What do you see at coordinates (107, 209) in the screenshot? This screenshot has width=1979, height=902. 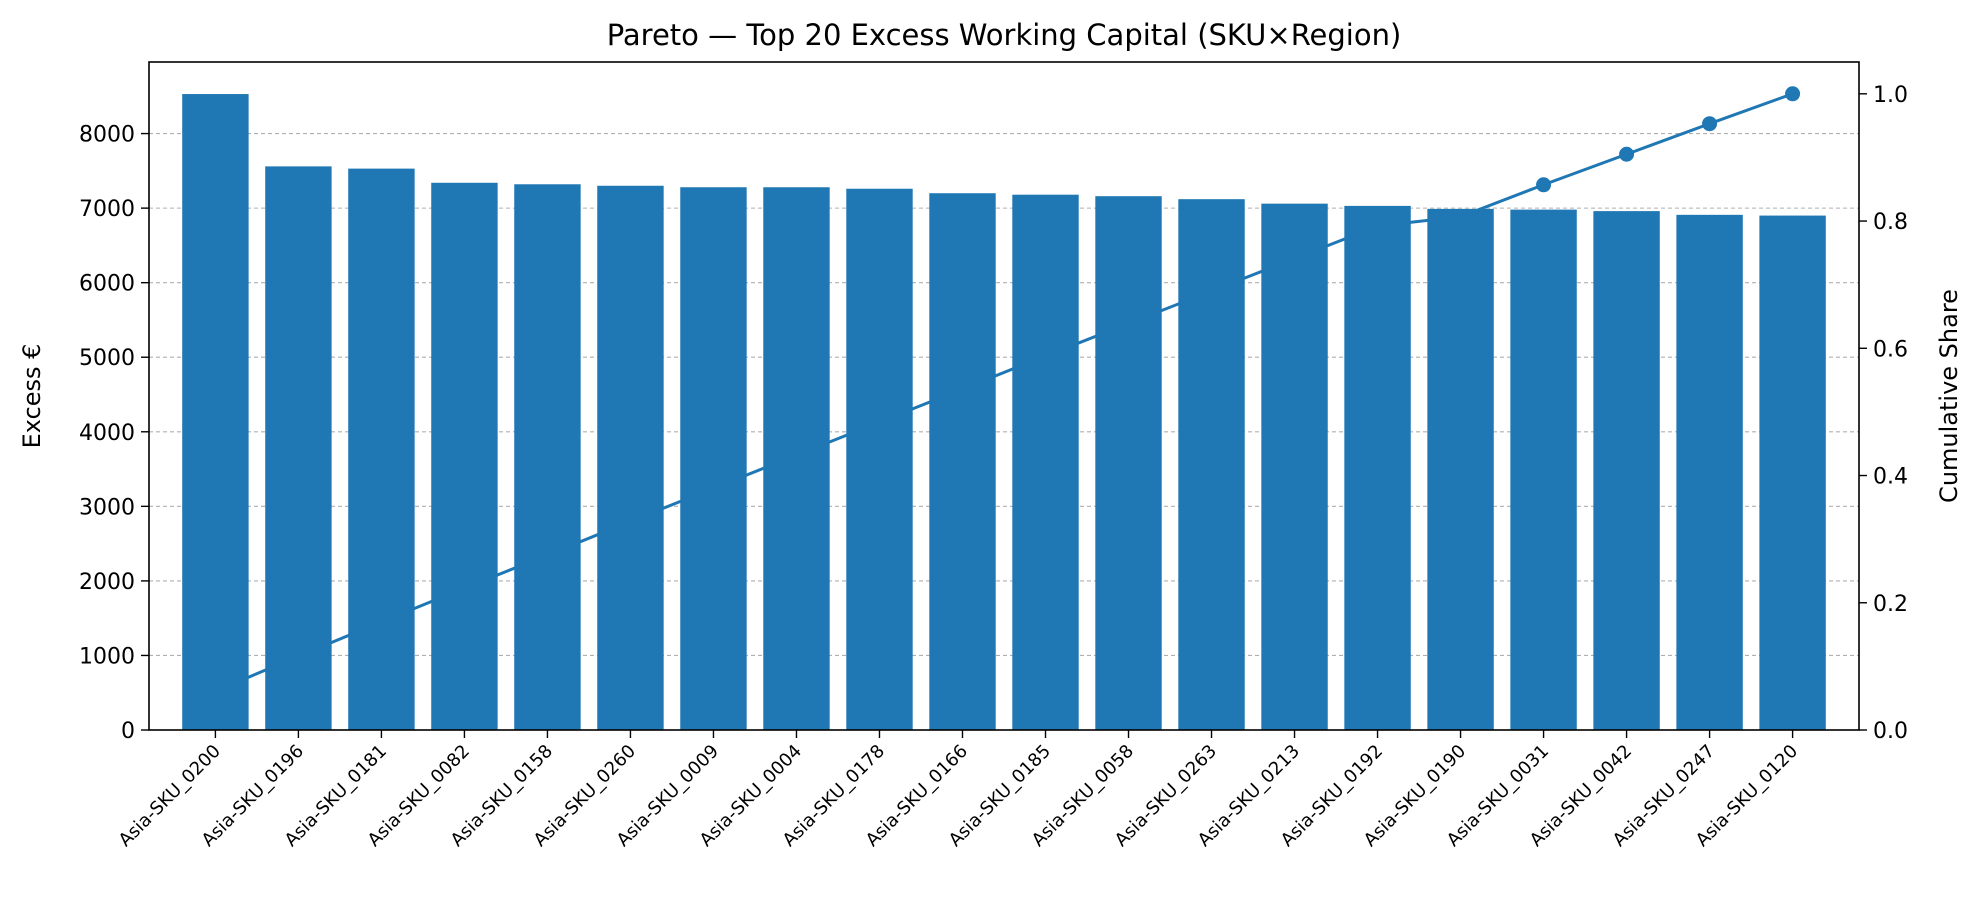 I see `y-tick-label: 7000` at bounding box center [107, 209].